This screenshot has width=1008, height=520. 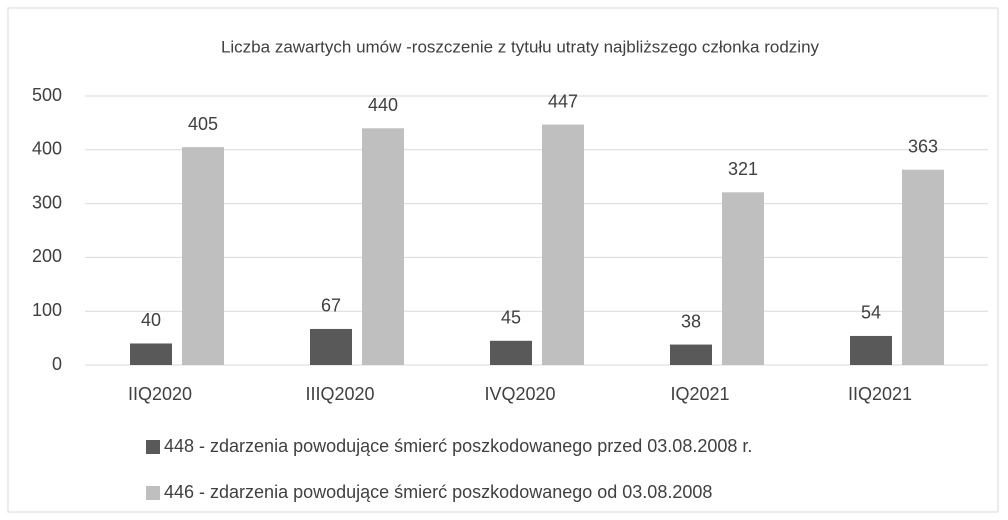 I want to click on data-label: 440, so click(x=383, y=105).